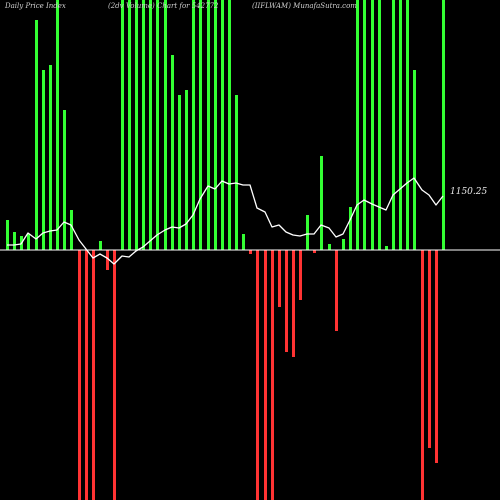 The height and width of the screenshot is (500, 500). Describe the element at coordinates (469, 192) in the screenshot. I see `last-price-label: 1150.25` at that location.